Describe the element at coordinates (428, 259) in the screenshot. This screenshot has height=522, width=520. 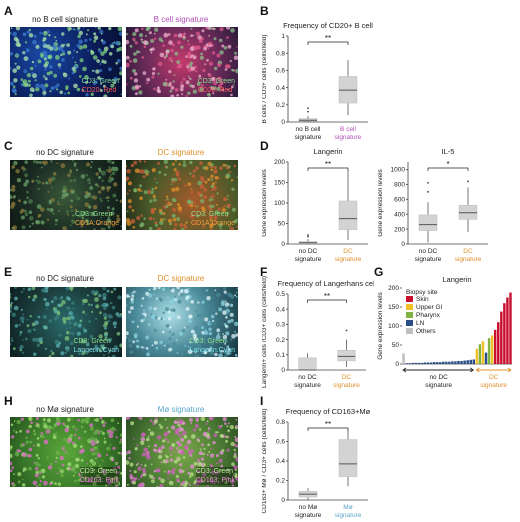
I see `x-category-label: signature` at that location.